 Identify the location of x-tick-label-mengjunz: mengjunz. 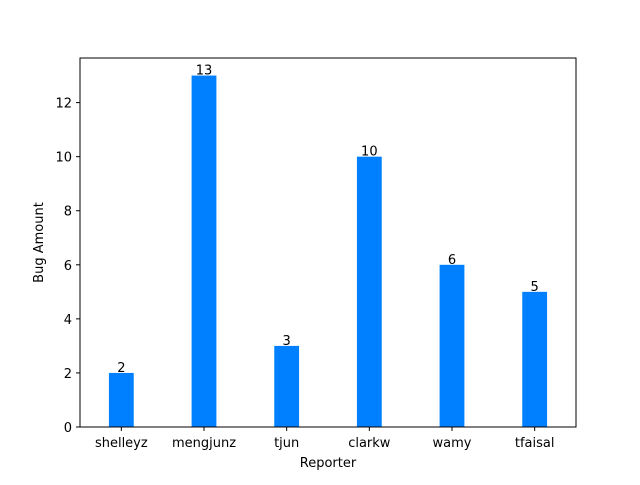
(204, 443).